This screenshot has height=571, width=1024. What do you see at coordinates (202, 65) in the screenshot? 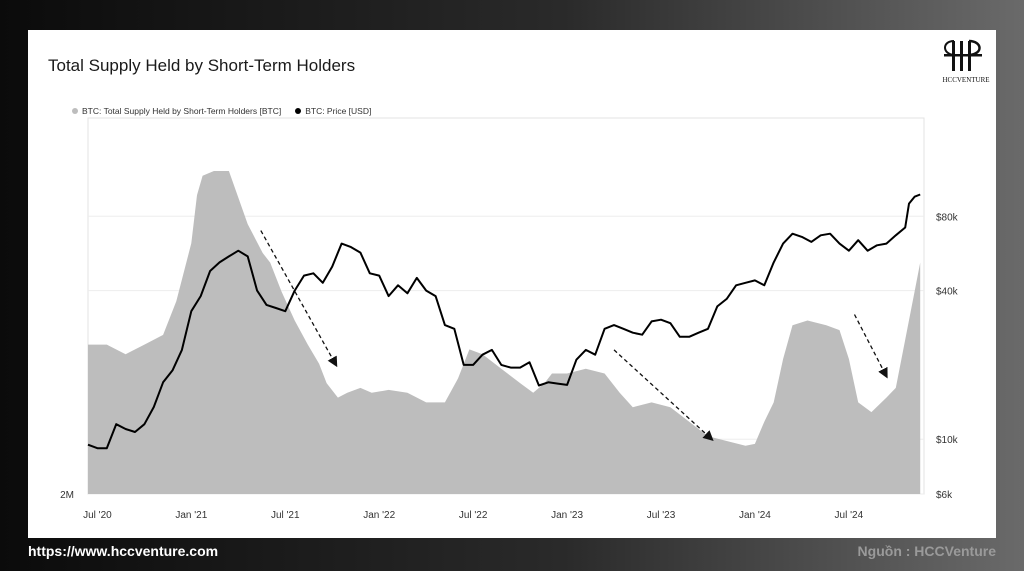
I see `chart-title: Total Supply Held by Short-Term Holders` at bounding box center [202, 65].